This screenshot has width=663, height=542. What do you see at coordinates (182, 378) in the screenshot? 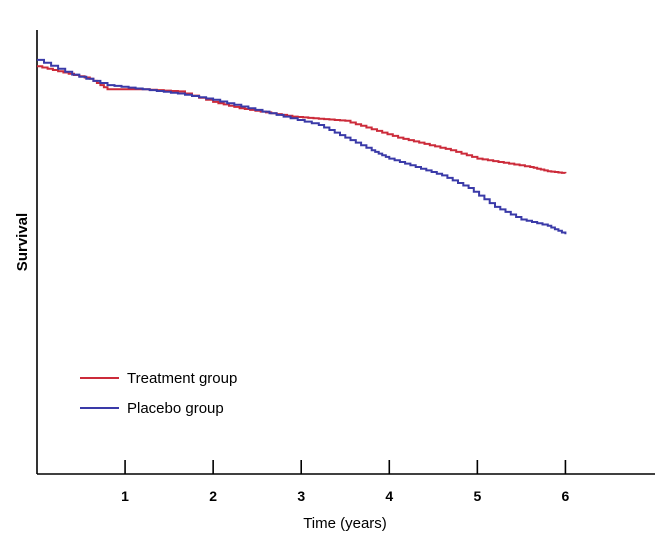
I see `legend-label: Treatment group` at bounding box center [182, 378].